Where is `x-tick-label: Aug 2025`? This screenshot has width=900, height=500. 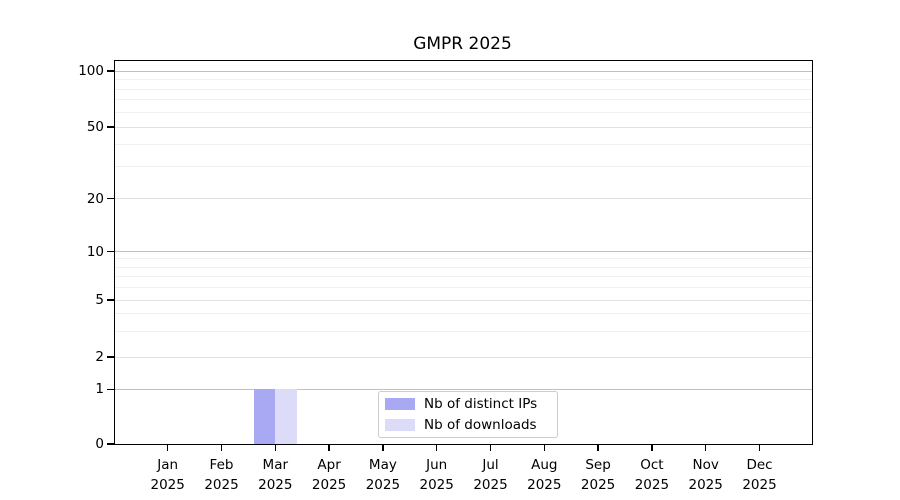 x-tick-label: Aug 2025 is located at coordinates (544, 475).